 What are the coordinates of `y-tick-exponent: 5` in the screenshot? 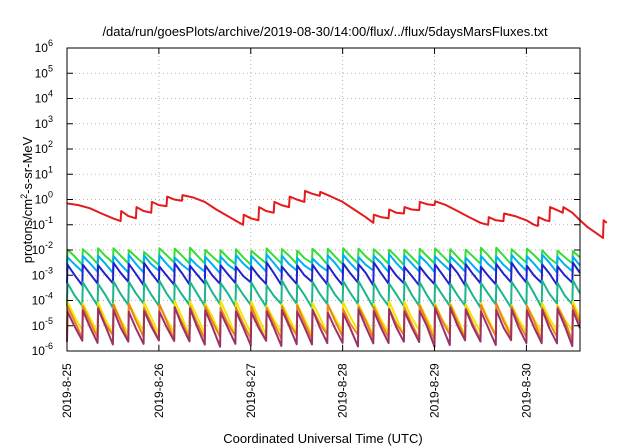 It's located at (50, 68).